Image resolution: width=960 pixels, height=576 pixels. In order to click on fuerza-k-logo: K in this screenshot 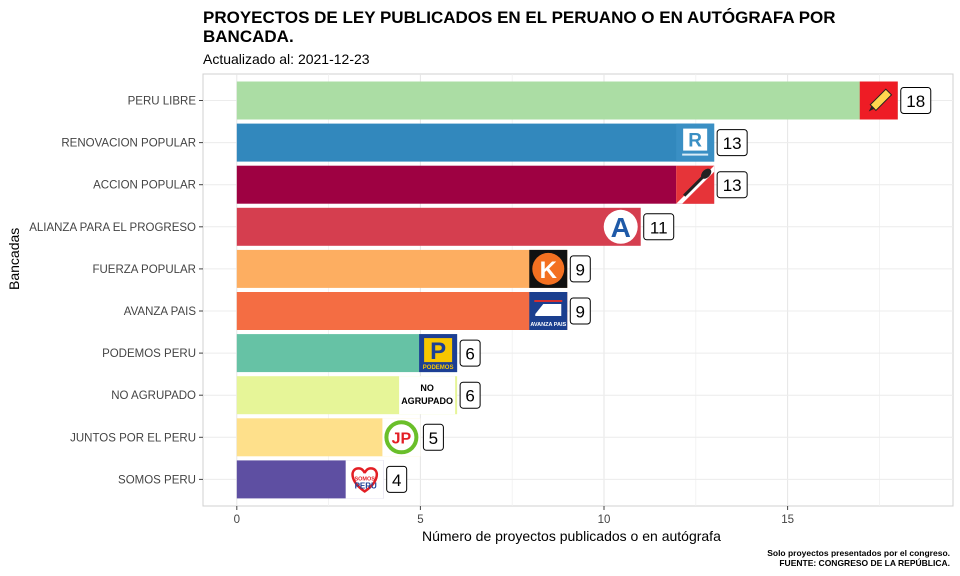, I will do `click(548, 268)`.